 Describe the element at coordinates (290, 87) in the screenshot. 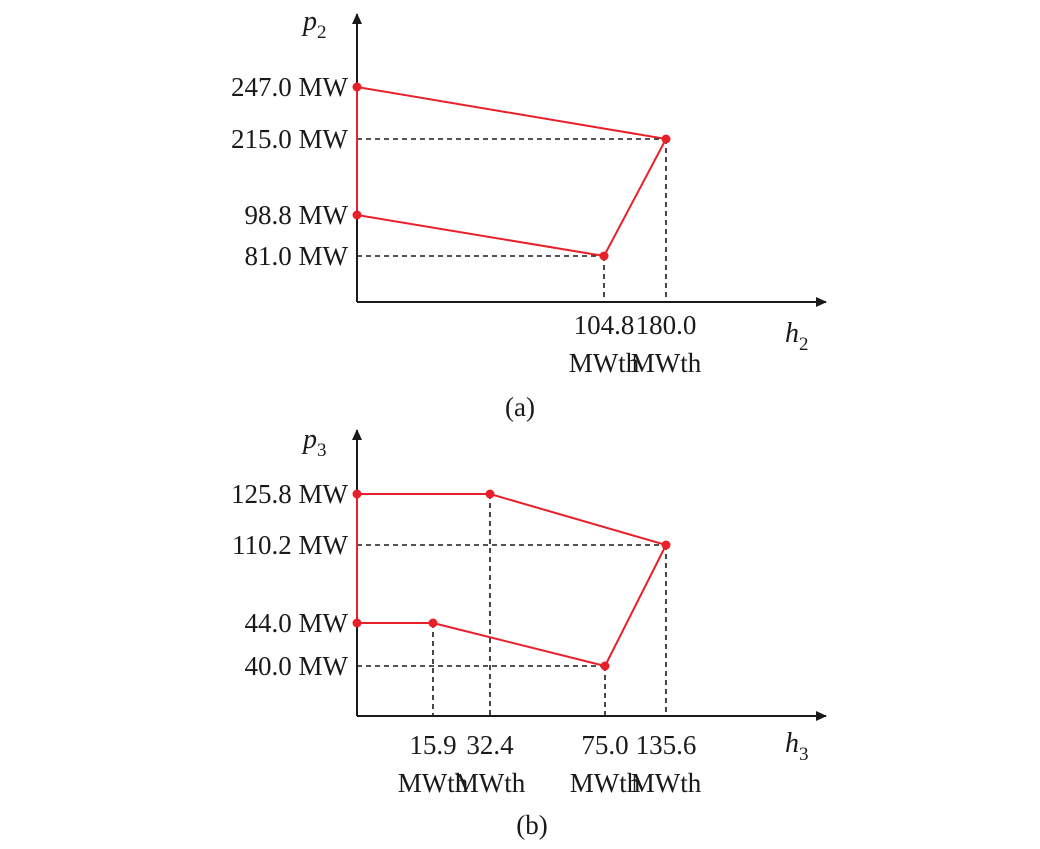

I see `y-tick-label: 247.0 MW` at that location.